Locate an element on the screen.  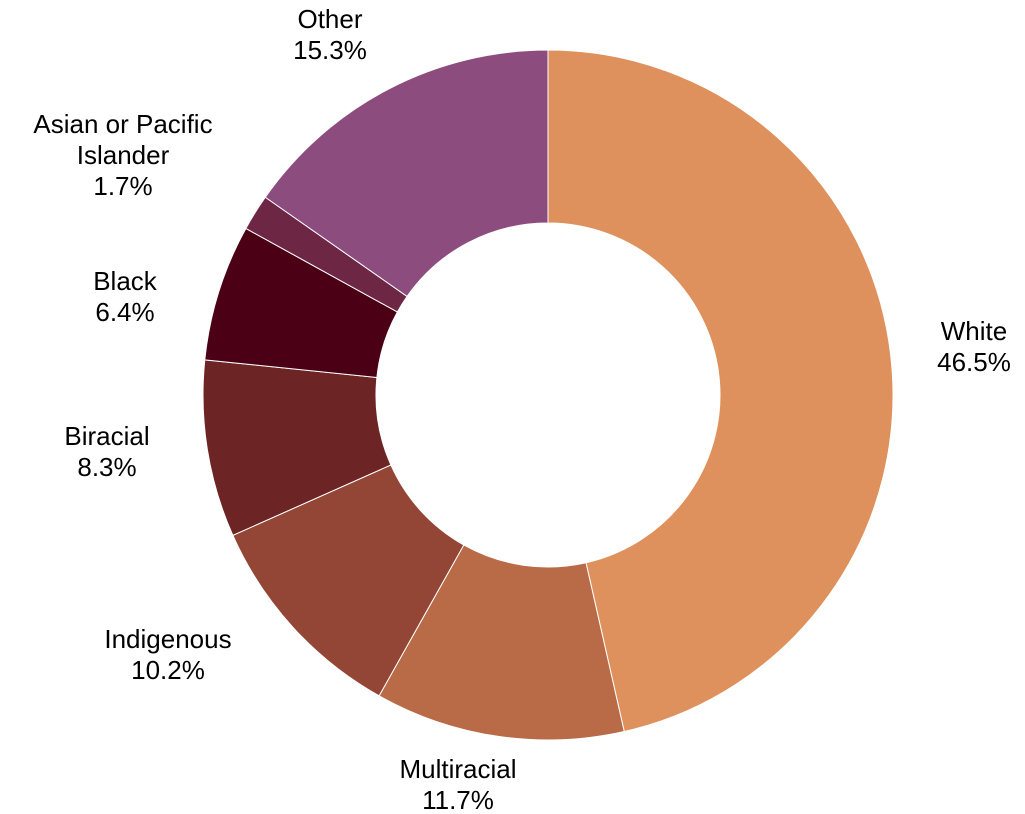
slice-multiracial is located at coordinates (501, 642).